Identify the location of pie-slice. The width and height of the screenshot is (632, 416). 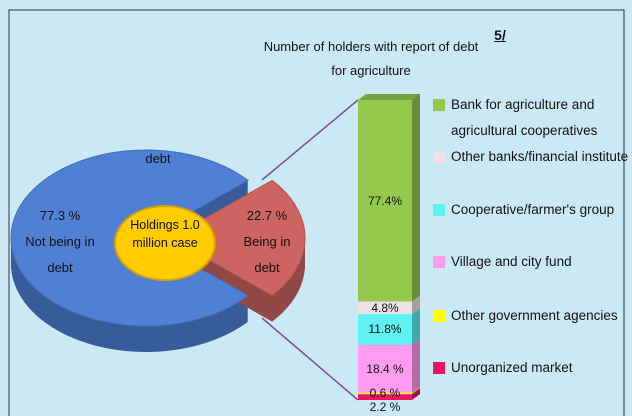
(237, 238).